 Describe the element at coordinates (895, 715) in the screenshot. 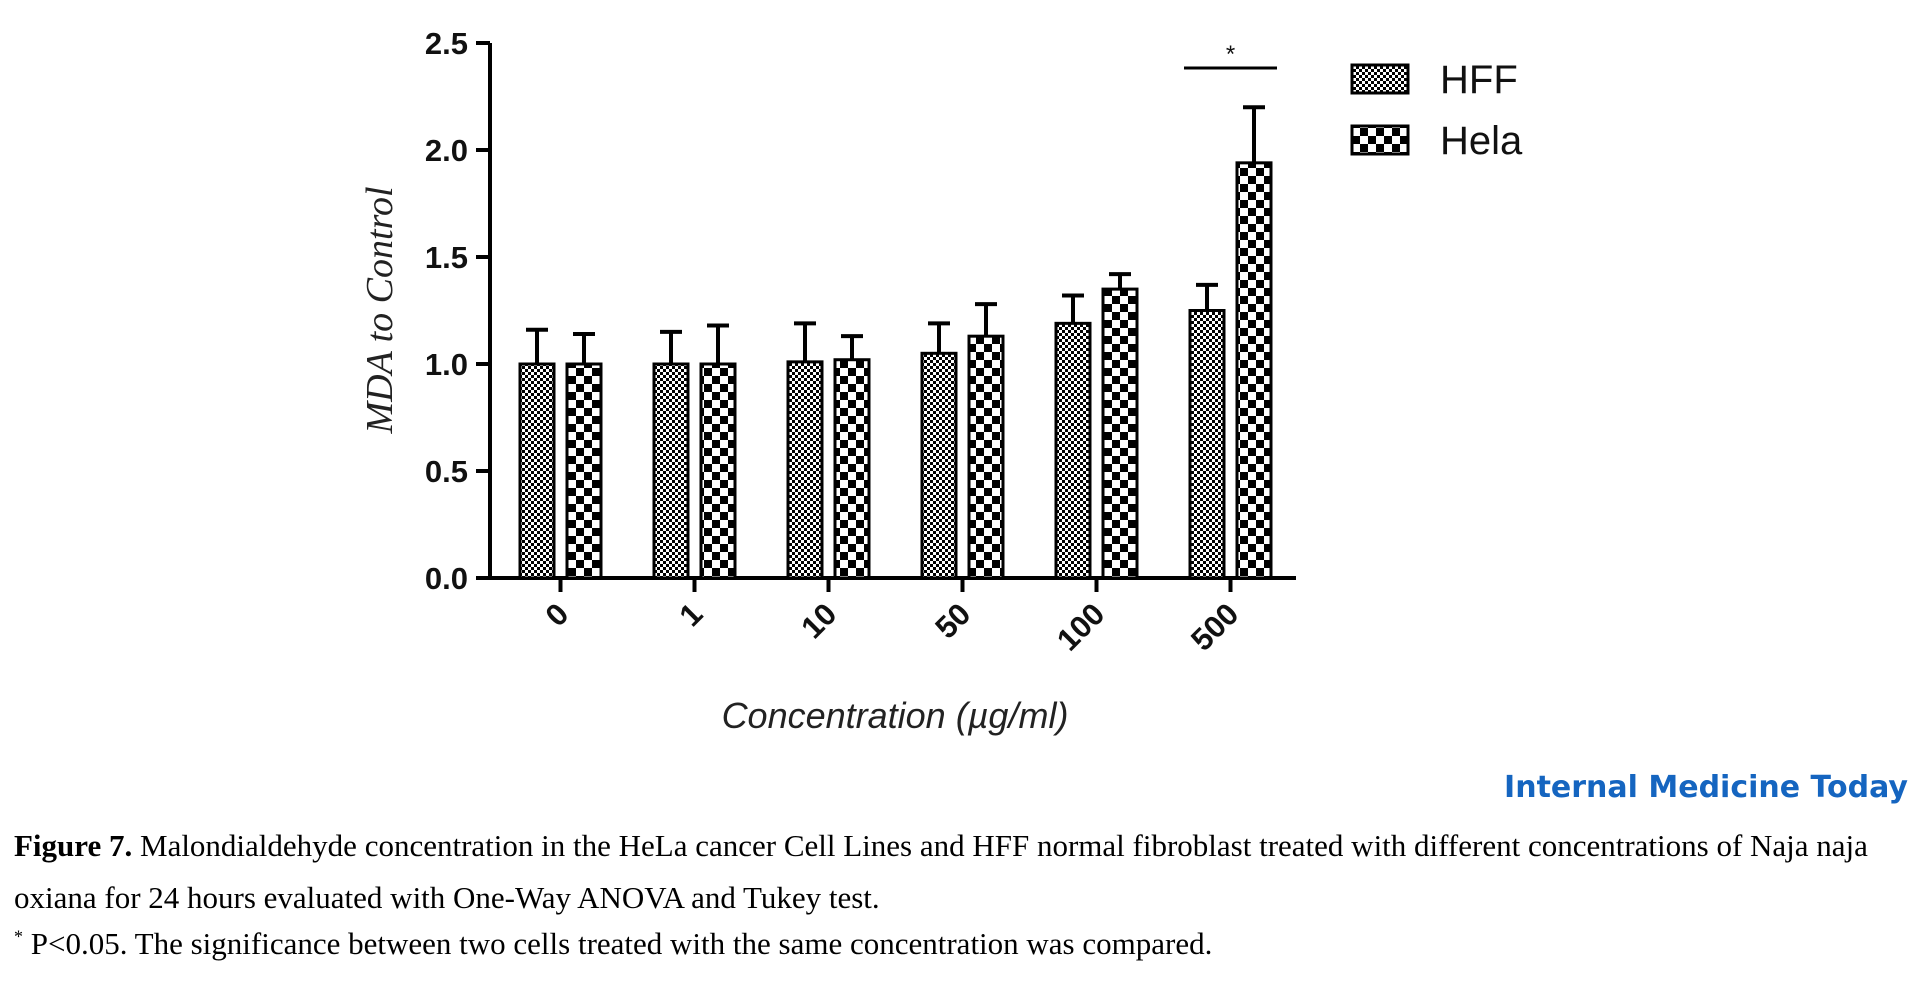

I see `x-axis-label: Concentration (µg/ml)` at that location.